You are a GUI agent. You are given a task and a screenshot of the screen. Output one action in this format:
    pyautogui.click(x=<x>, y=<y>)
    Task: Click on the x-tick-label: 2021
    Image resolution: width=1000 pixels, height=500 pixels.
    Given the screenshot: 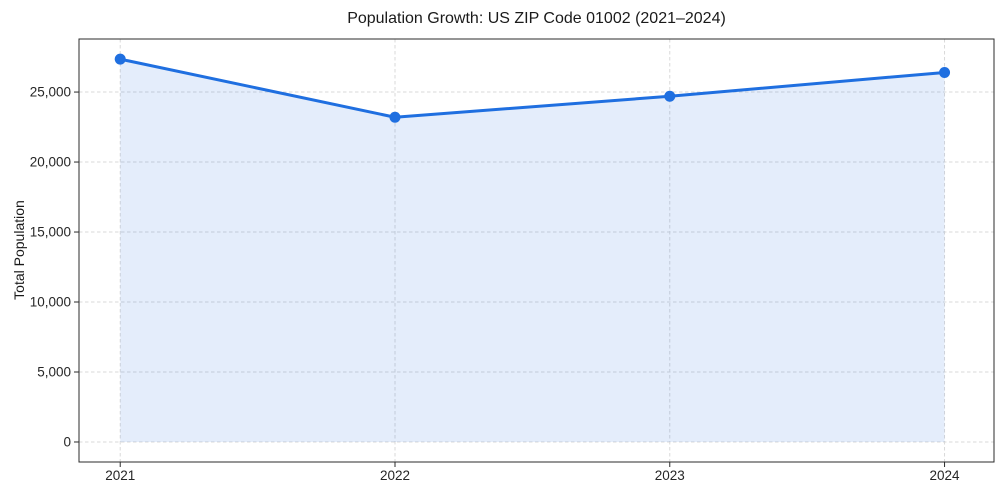 What is the action you would take?
    pyautogui.click(x=120, y=475)
    